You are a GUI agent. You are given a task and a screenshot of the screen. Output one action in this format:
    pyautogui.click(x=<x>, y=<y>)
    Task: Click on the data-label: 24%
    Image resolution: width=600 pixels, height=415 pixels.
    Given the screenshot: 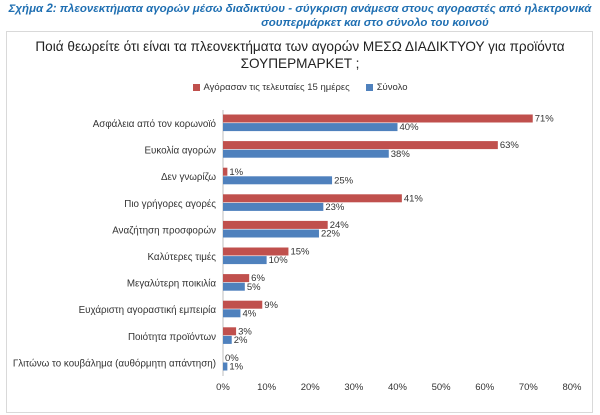 What is the action you would take?
    pyautogui.click(x=340, y=225)
    